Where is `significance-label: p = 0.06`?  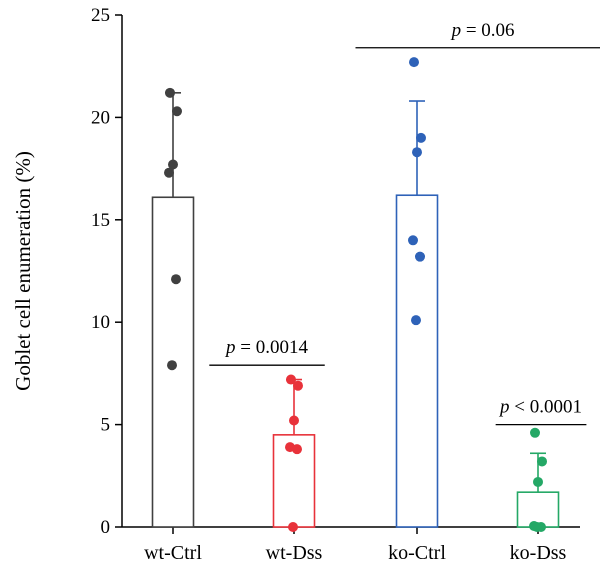 significance-label: p = 0.06 is located at coordinates (482, 30).